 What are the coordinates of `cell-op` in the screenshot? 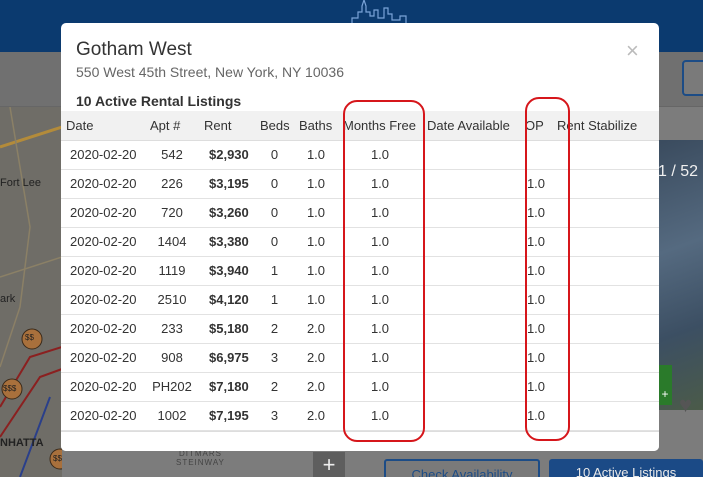 It's located at (536, 155).